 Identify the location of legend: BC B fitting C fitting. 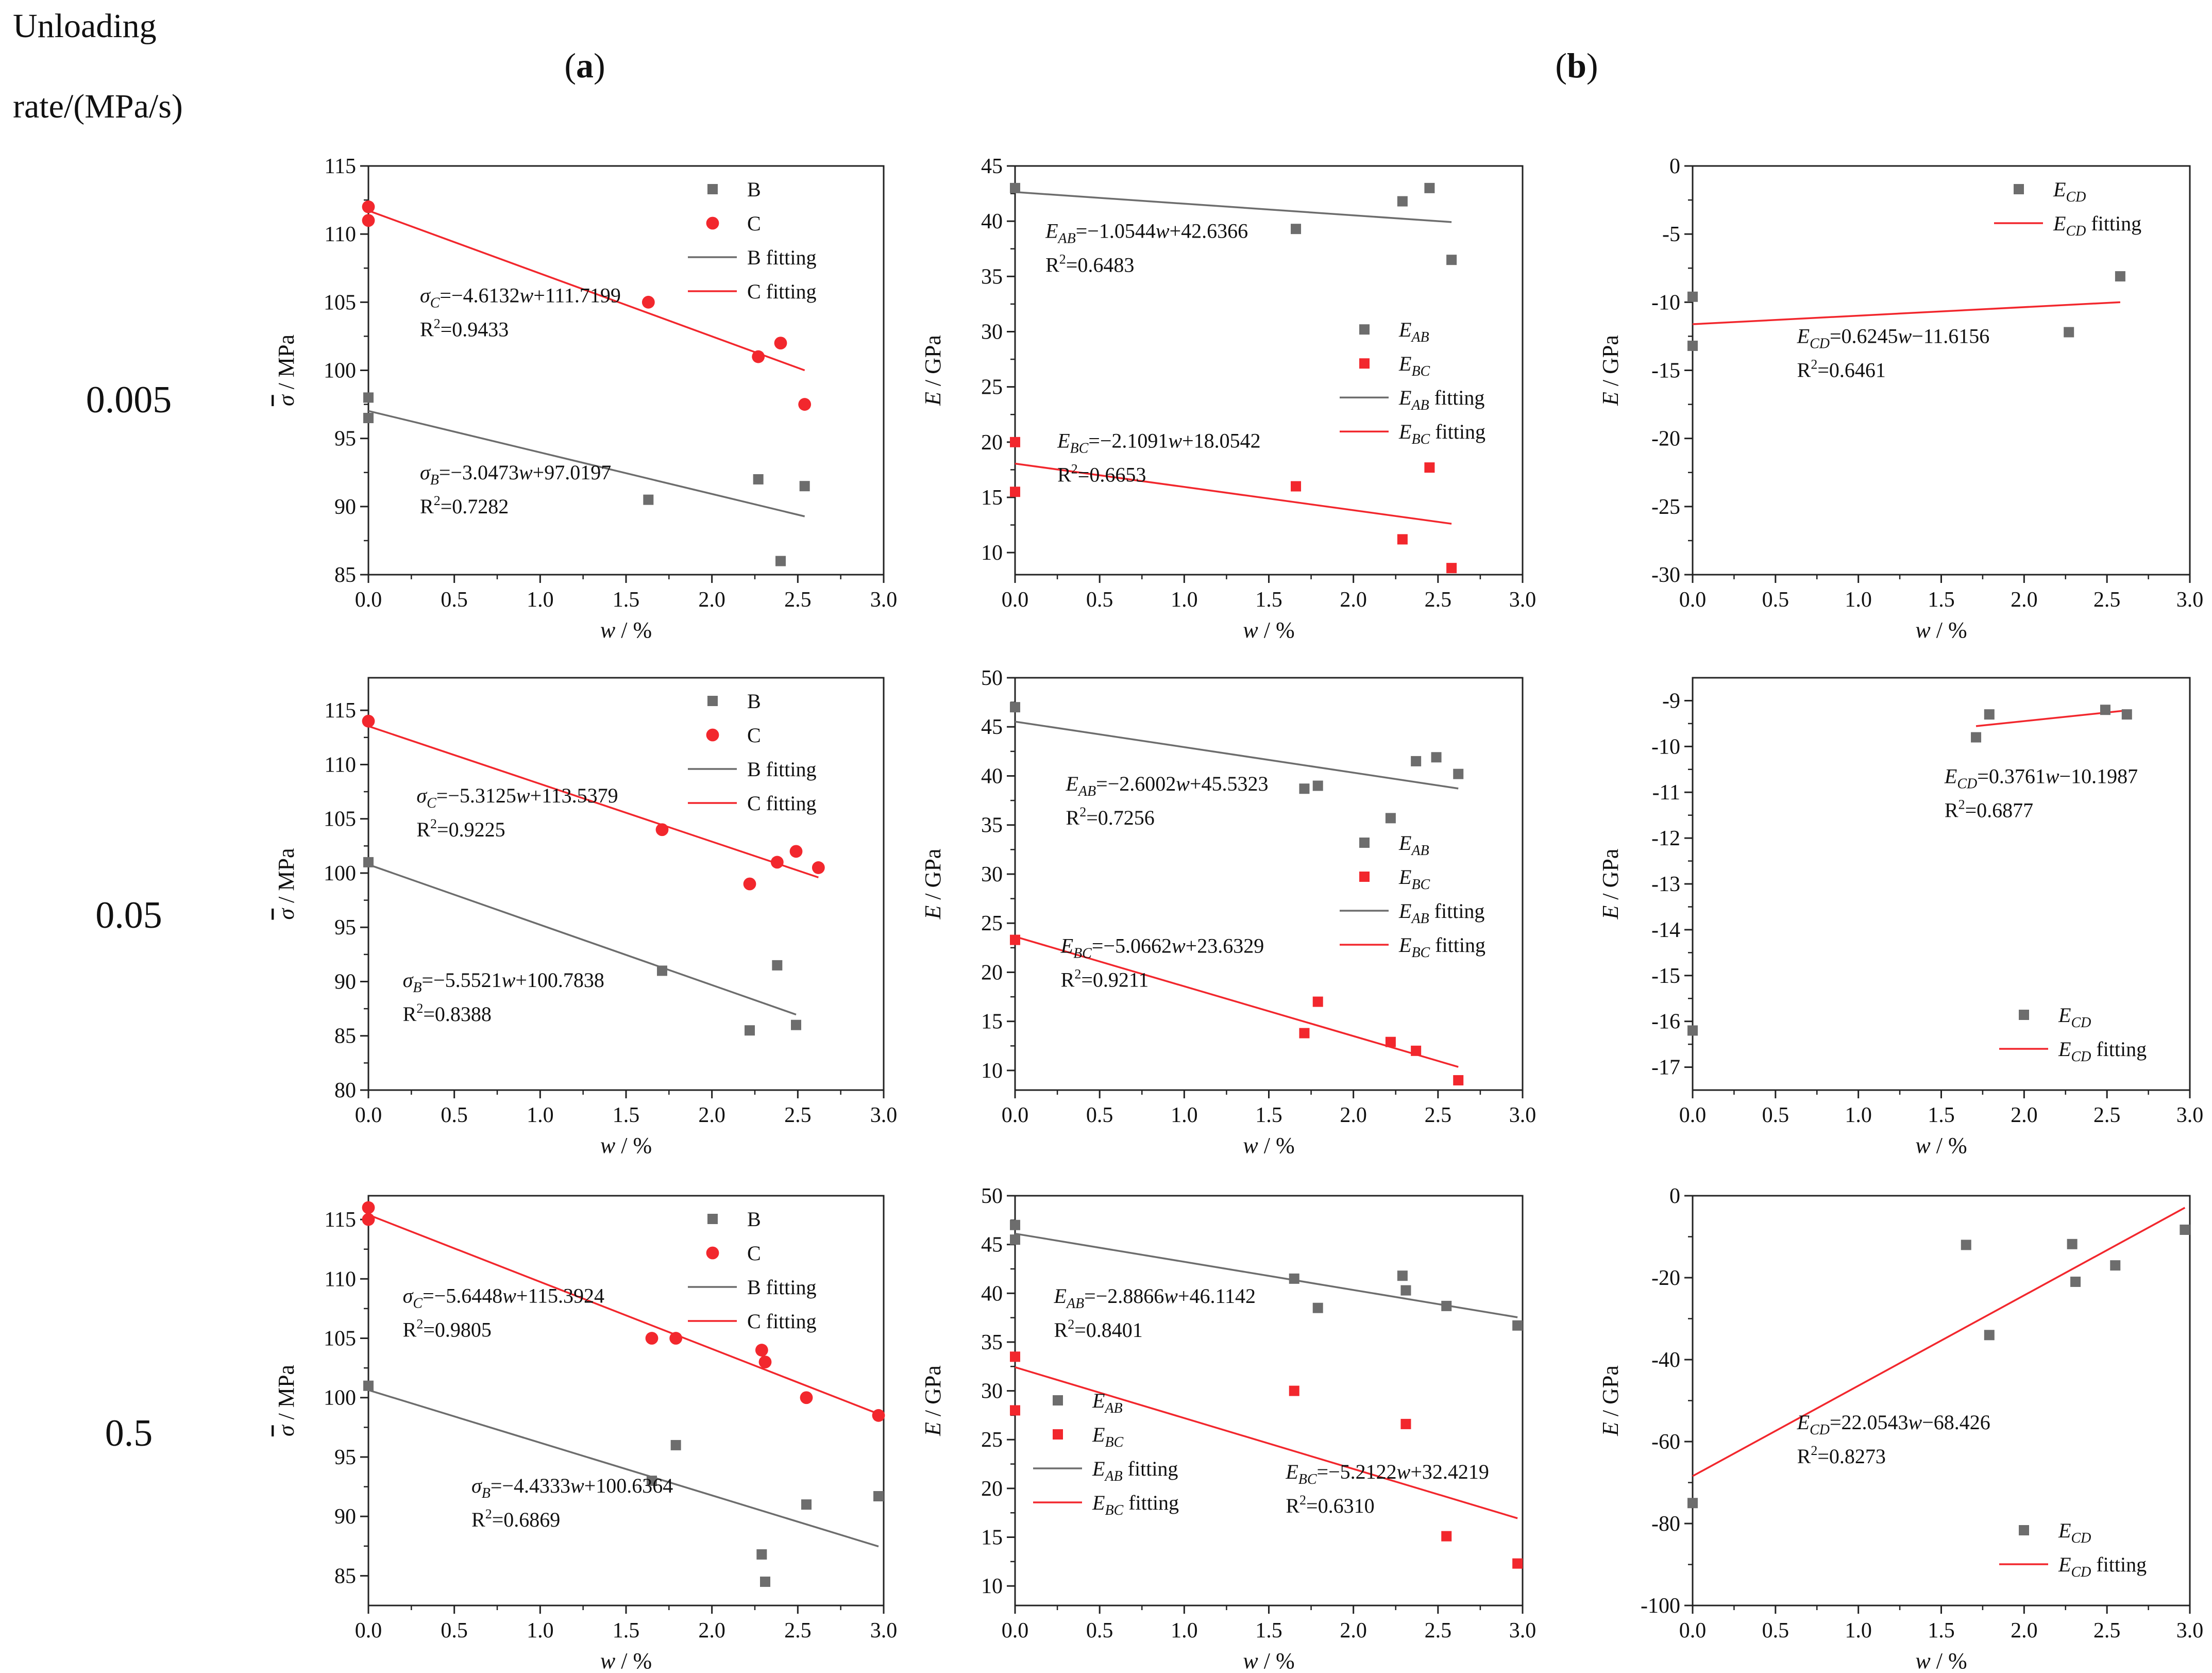
(752, 752).